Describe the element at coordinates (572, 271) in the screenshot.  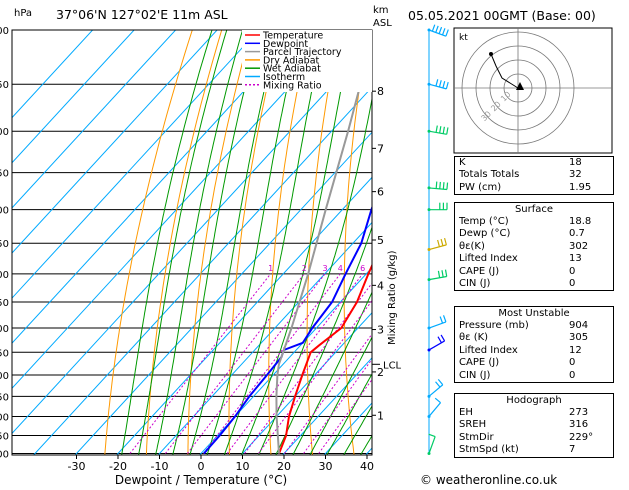
I see `surface-value: 0` at that location.